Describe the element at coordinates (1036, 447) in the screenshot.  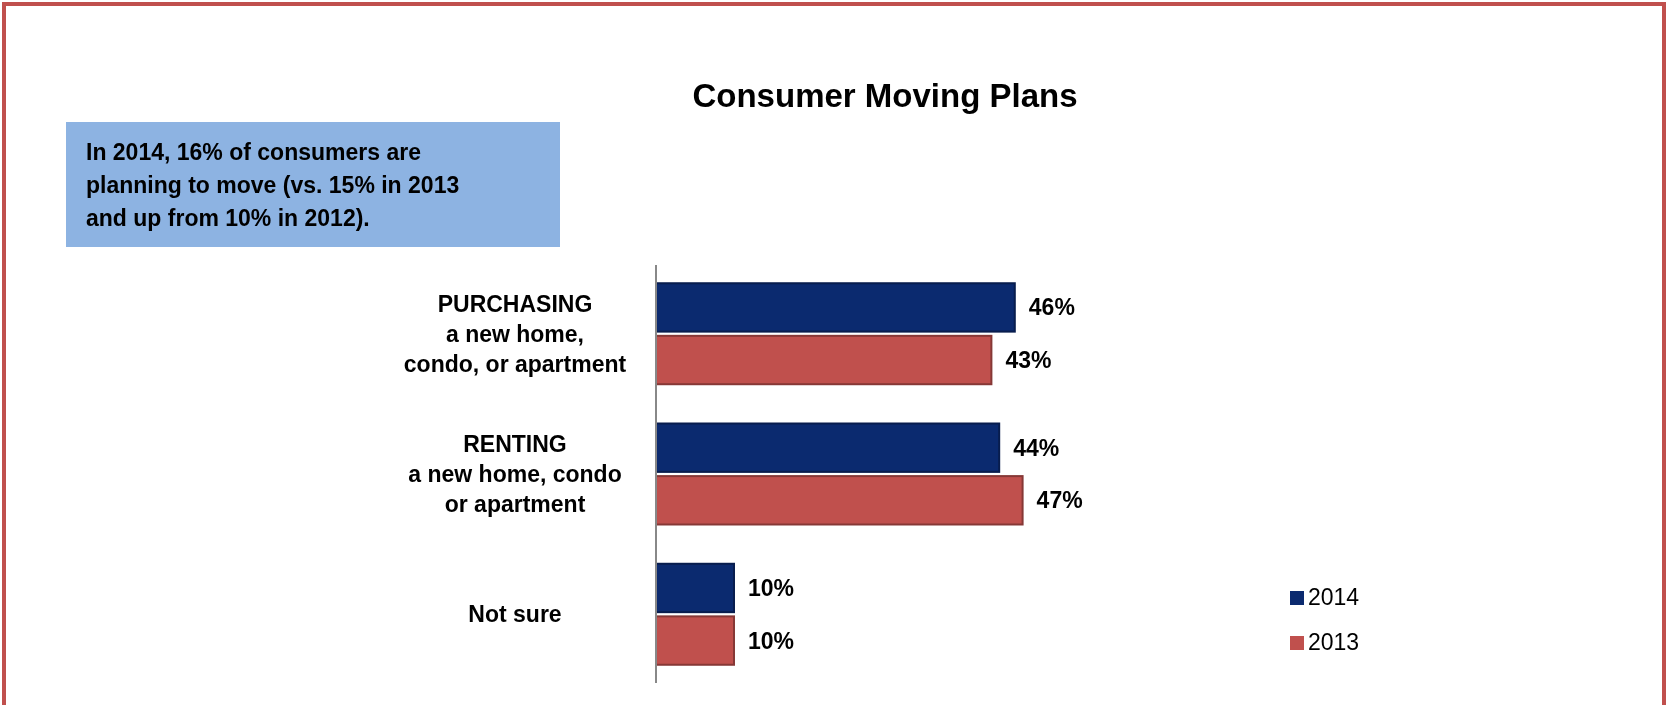
I see `data-label: 44%` at that location.